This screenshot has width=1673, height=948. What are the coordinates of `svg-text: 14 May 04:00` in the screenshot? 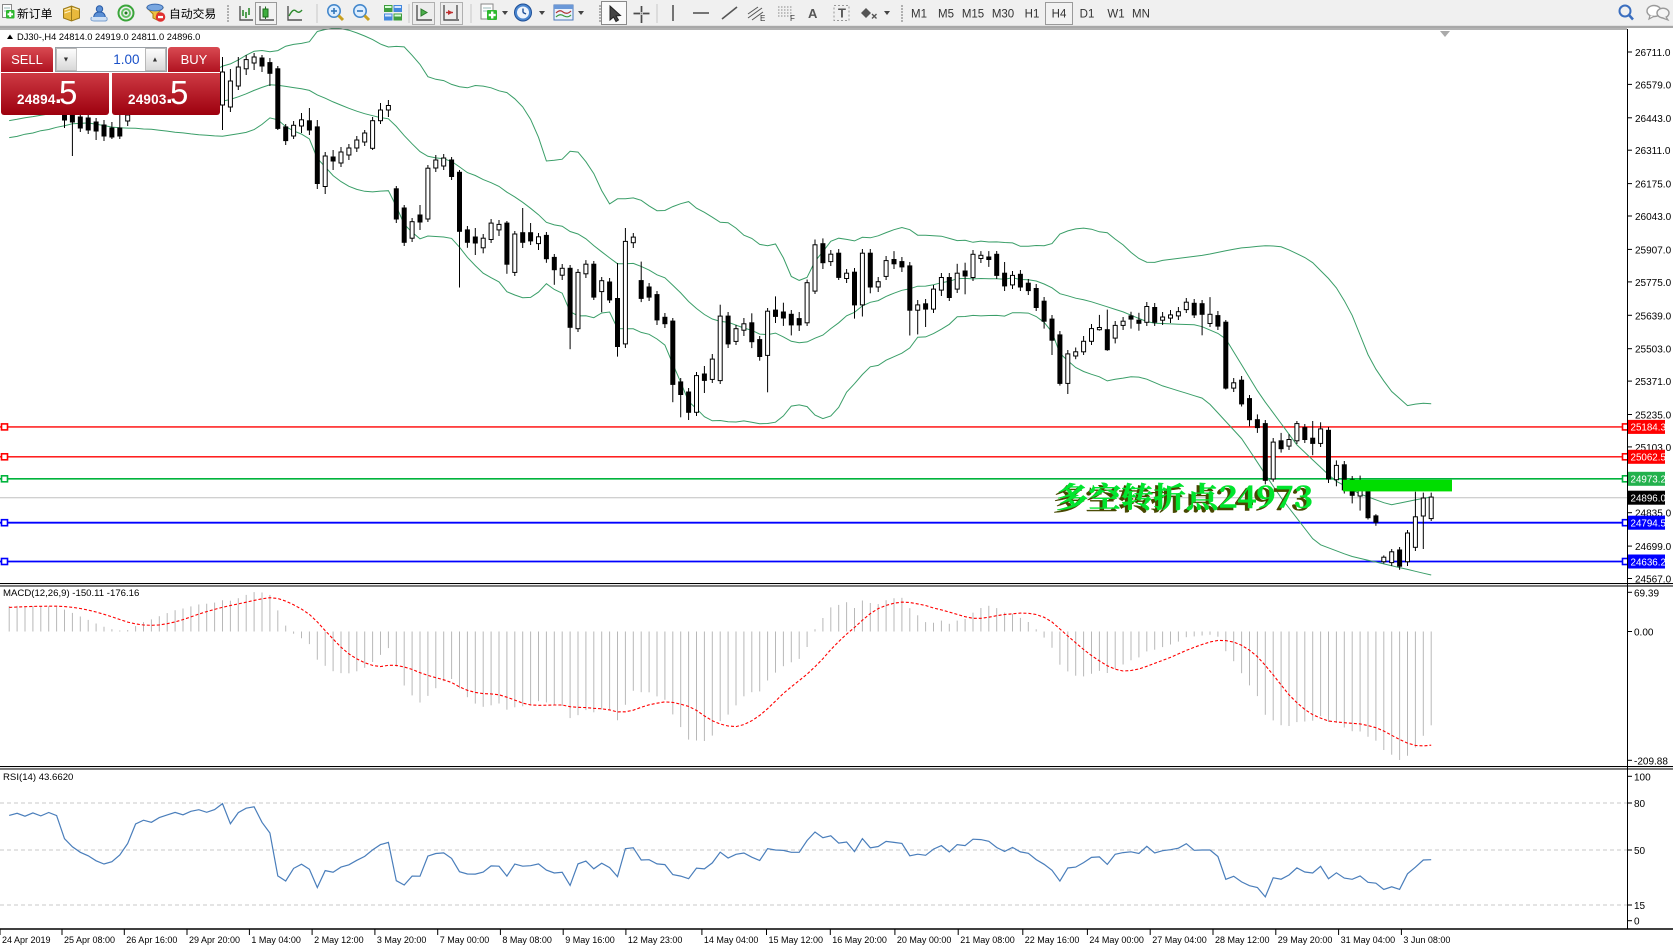 It's located at (731, 940).